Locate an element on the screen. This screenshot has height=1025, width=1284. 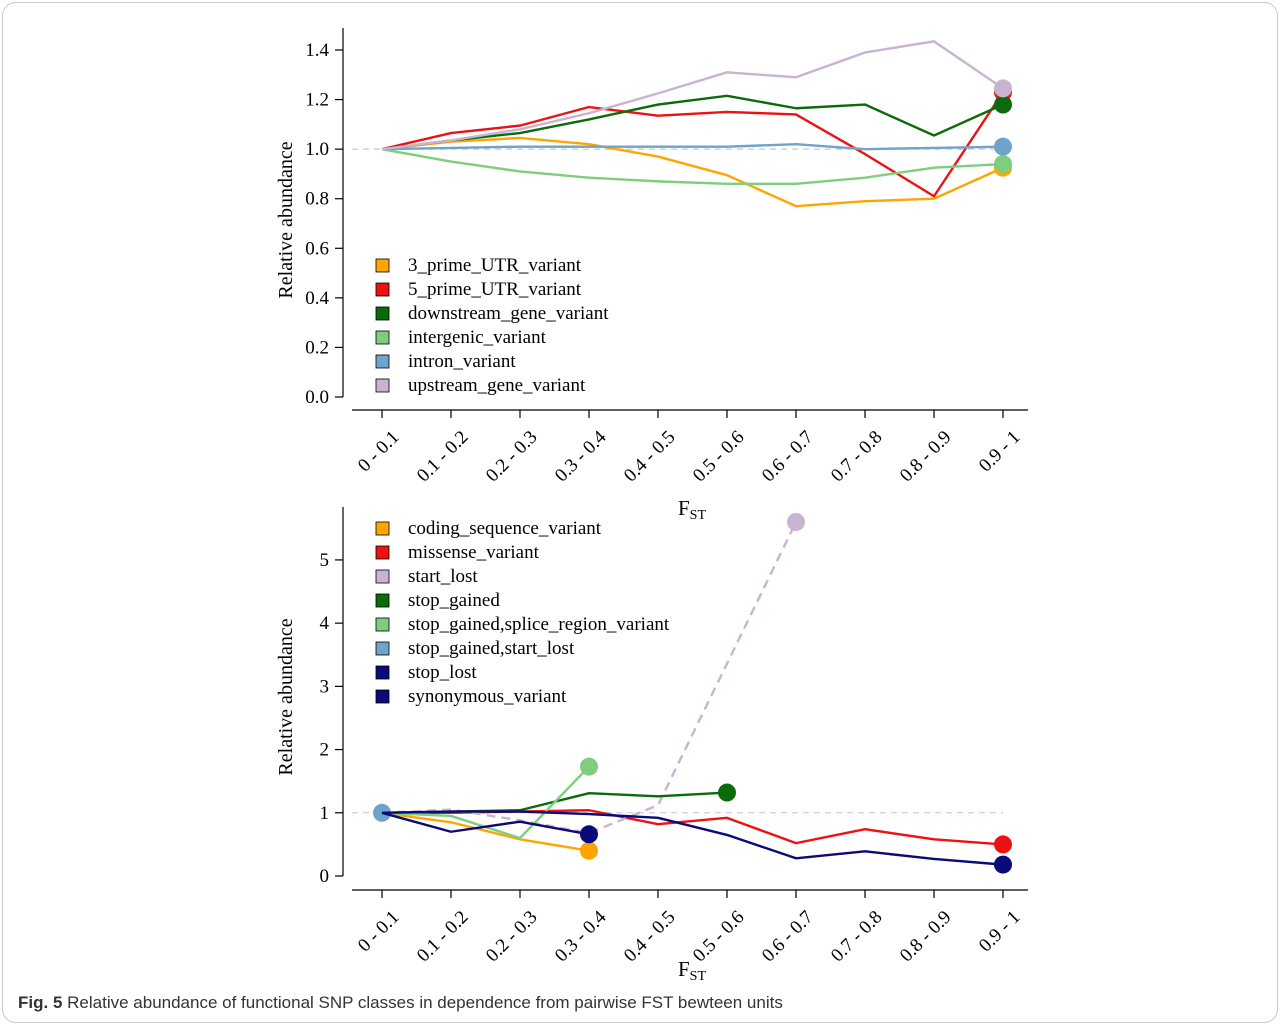
y-tick-label: 5 is located at coordinates (325, 560).